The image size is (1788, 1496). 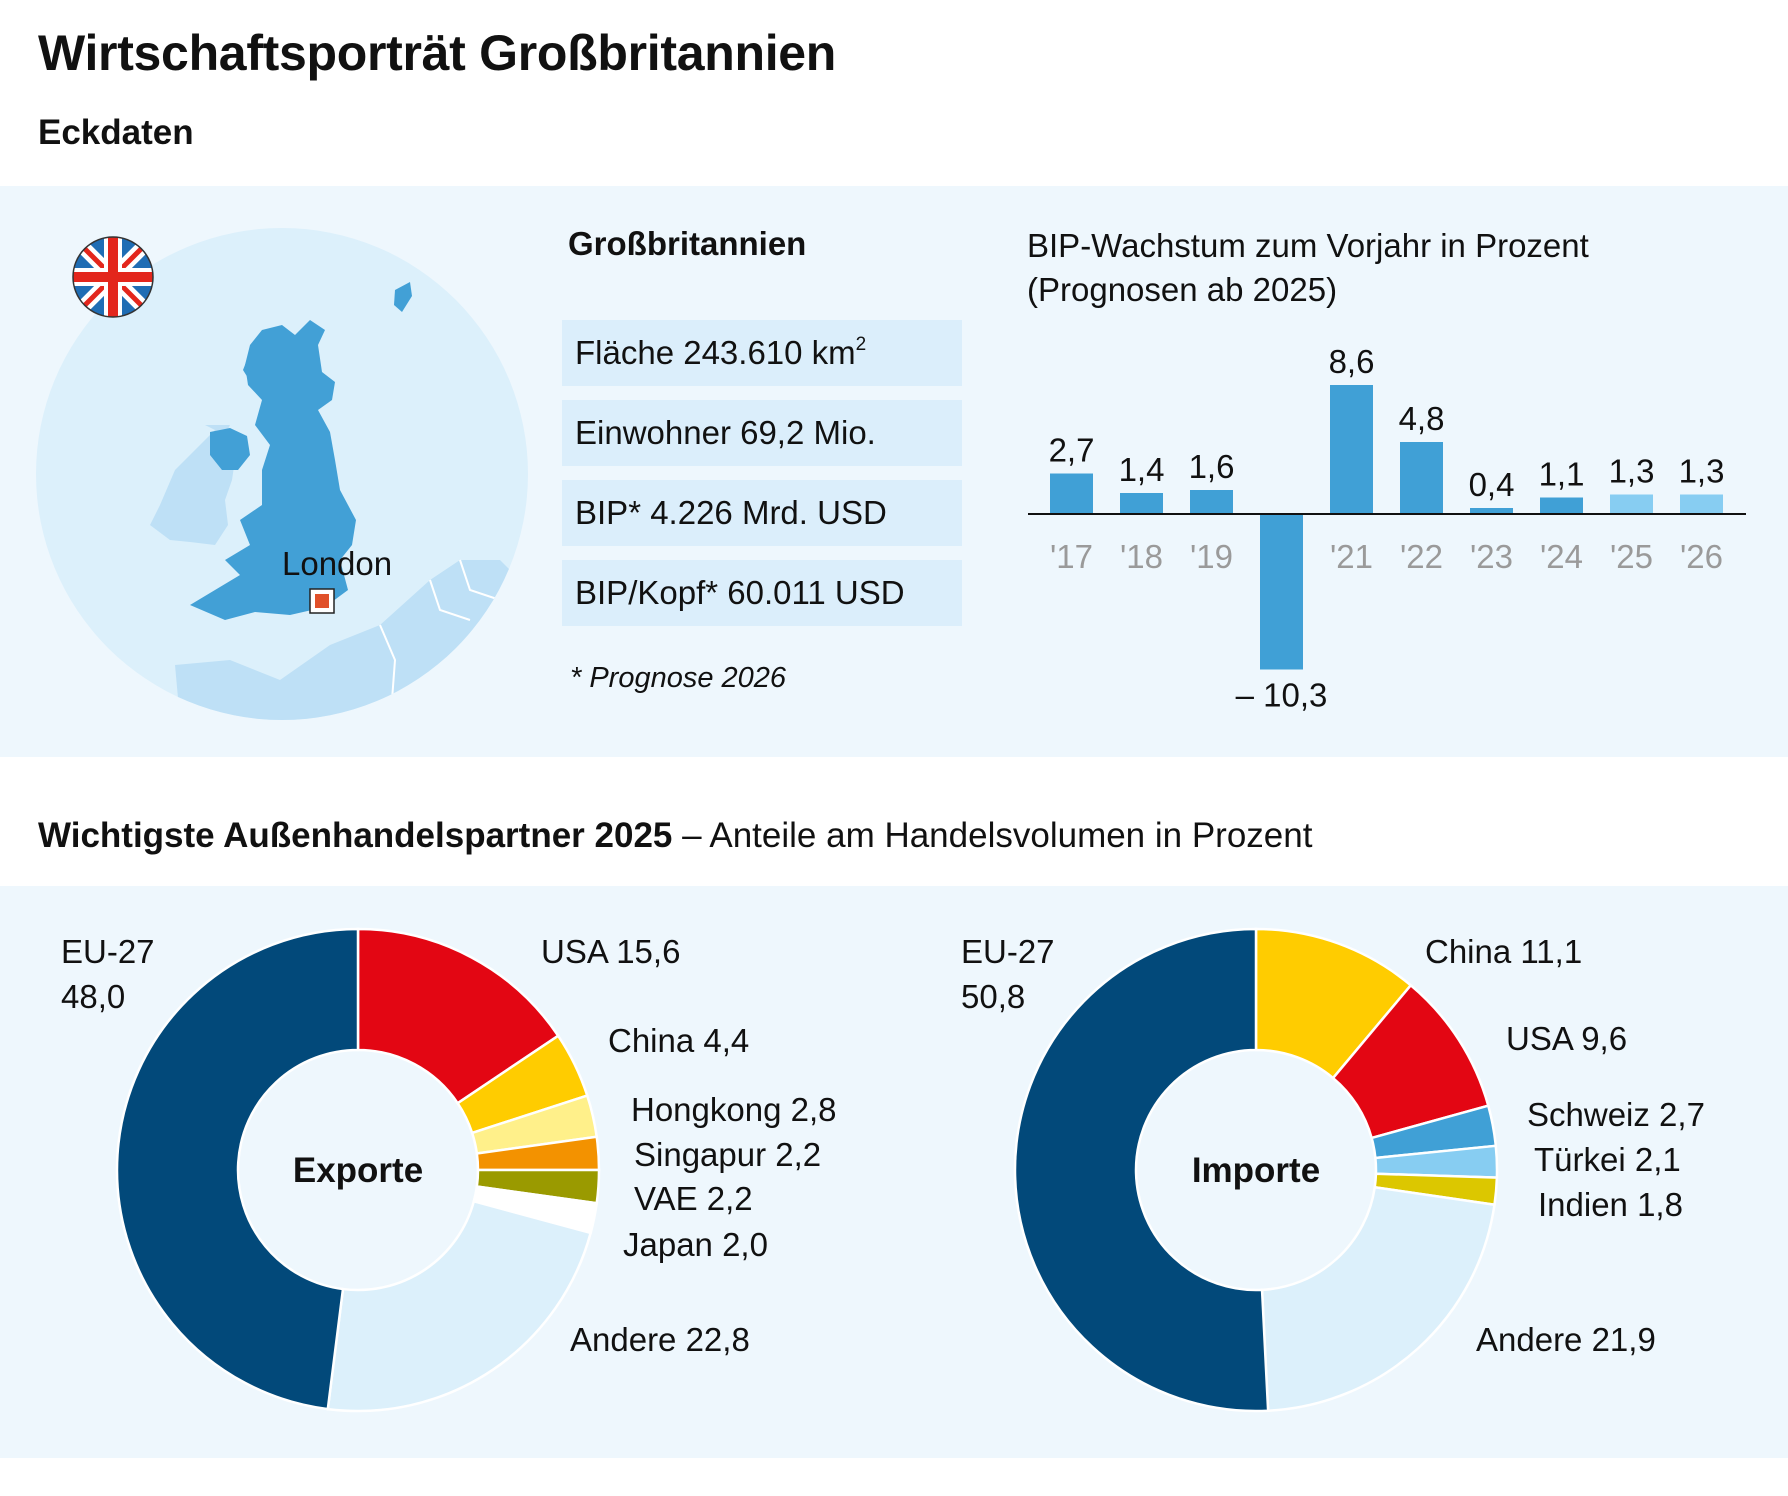 I want to click on gdp-chart-title-line2: (Prognosen ab 2025), so click(x=1182, y=289).